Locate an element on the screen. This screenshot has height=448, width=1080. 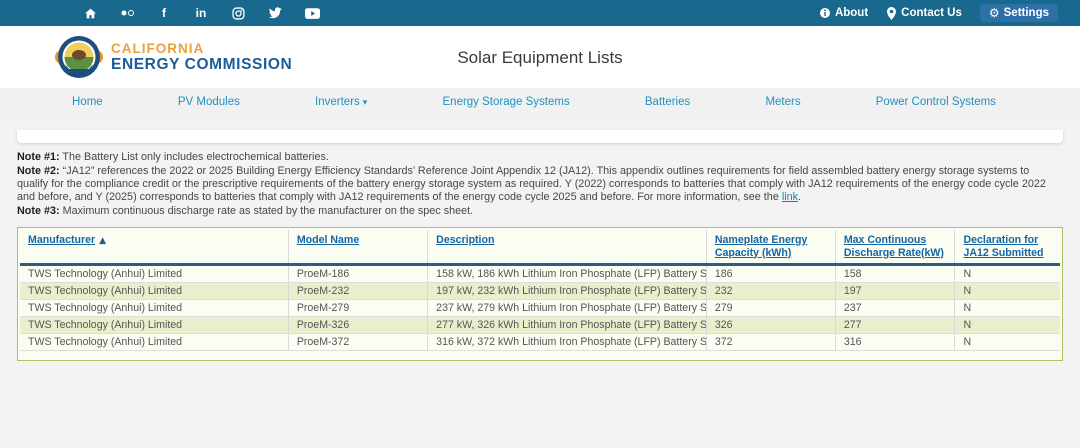
page-title: Solar Equipment Lists is located at coordinates (540, 57).